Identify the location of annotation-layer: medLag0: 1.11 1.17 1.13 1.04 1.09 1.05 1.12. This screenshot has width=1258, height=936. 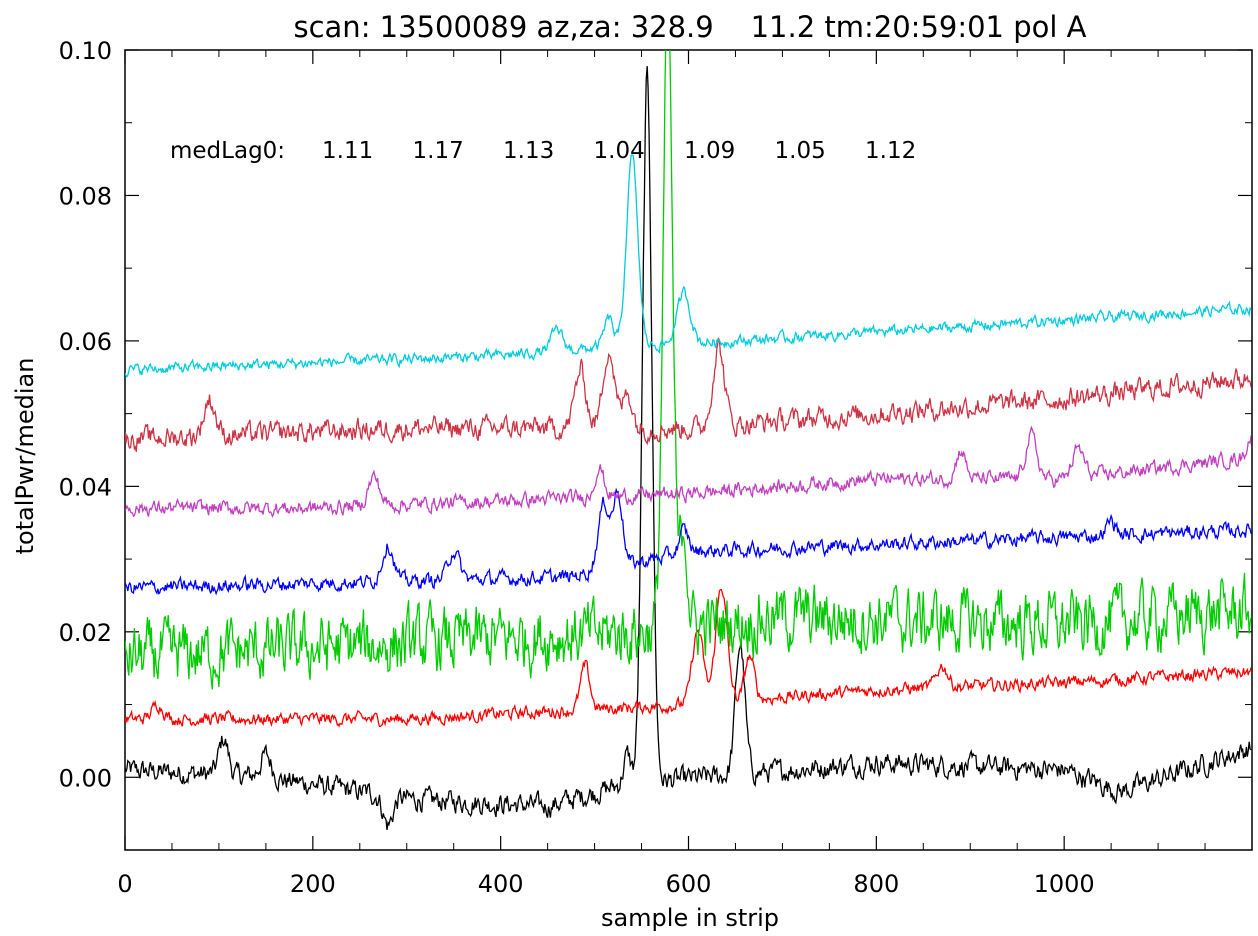
(543, 151).